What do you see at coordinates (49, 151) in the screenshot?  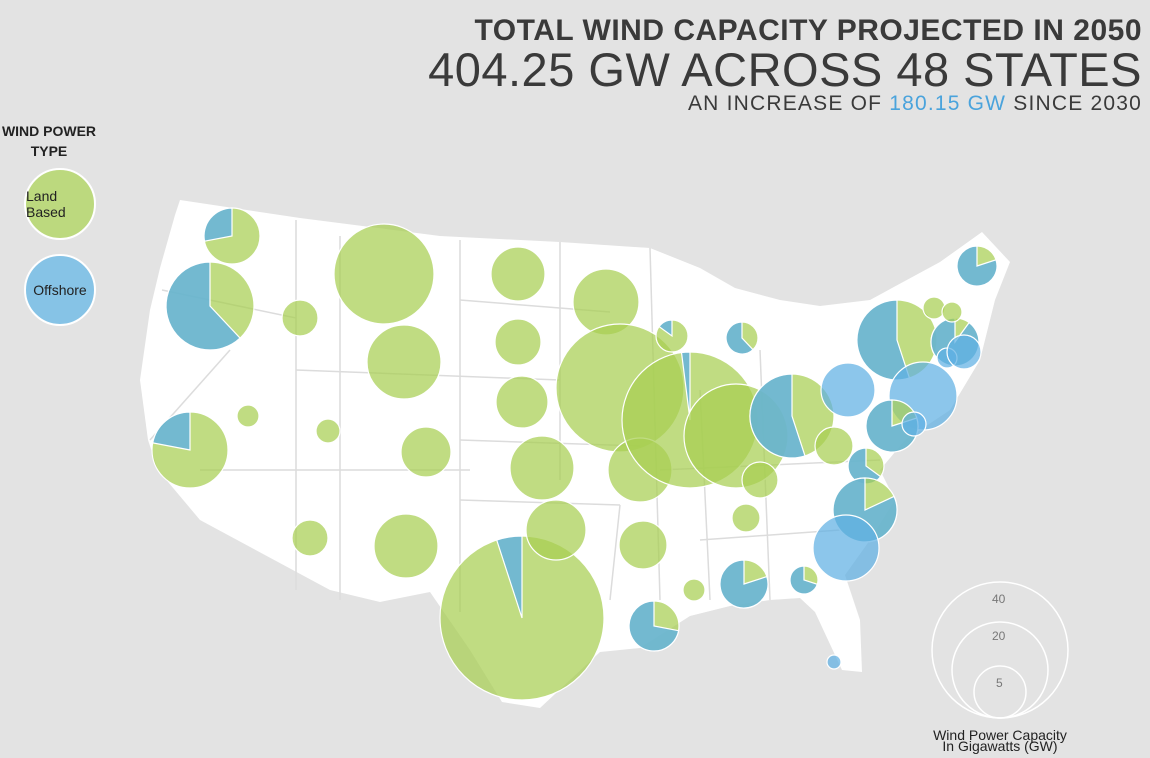 I see `legend-title-line2: TYPE` at bounding box center [49, 151].